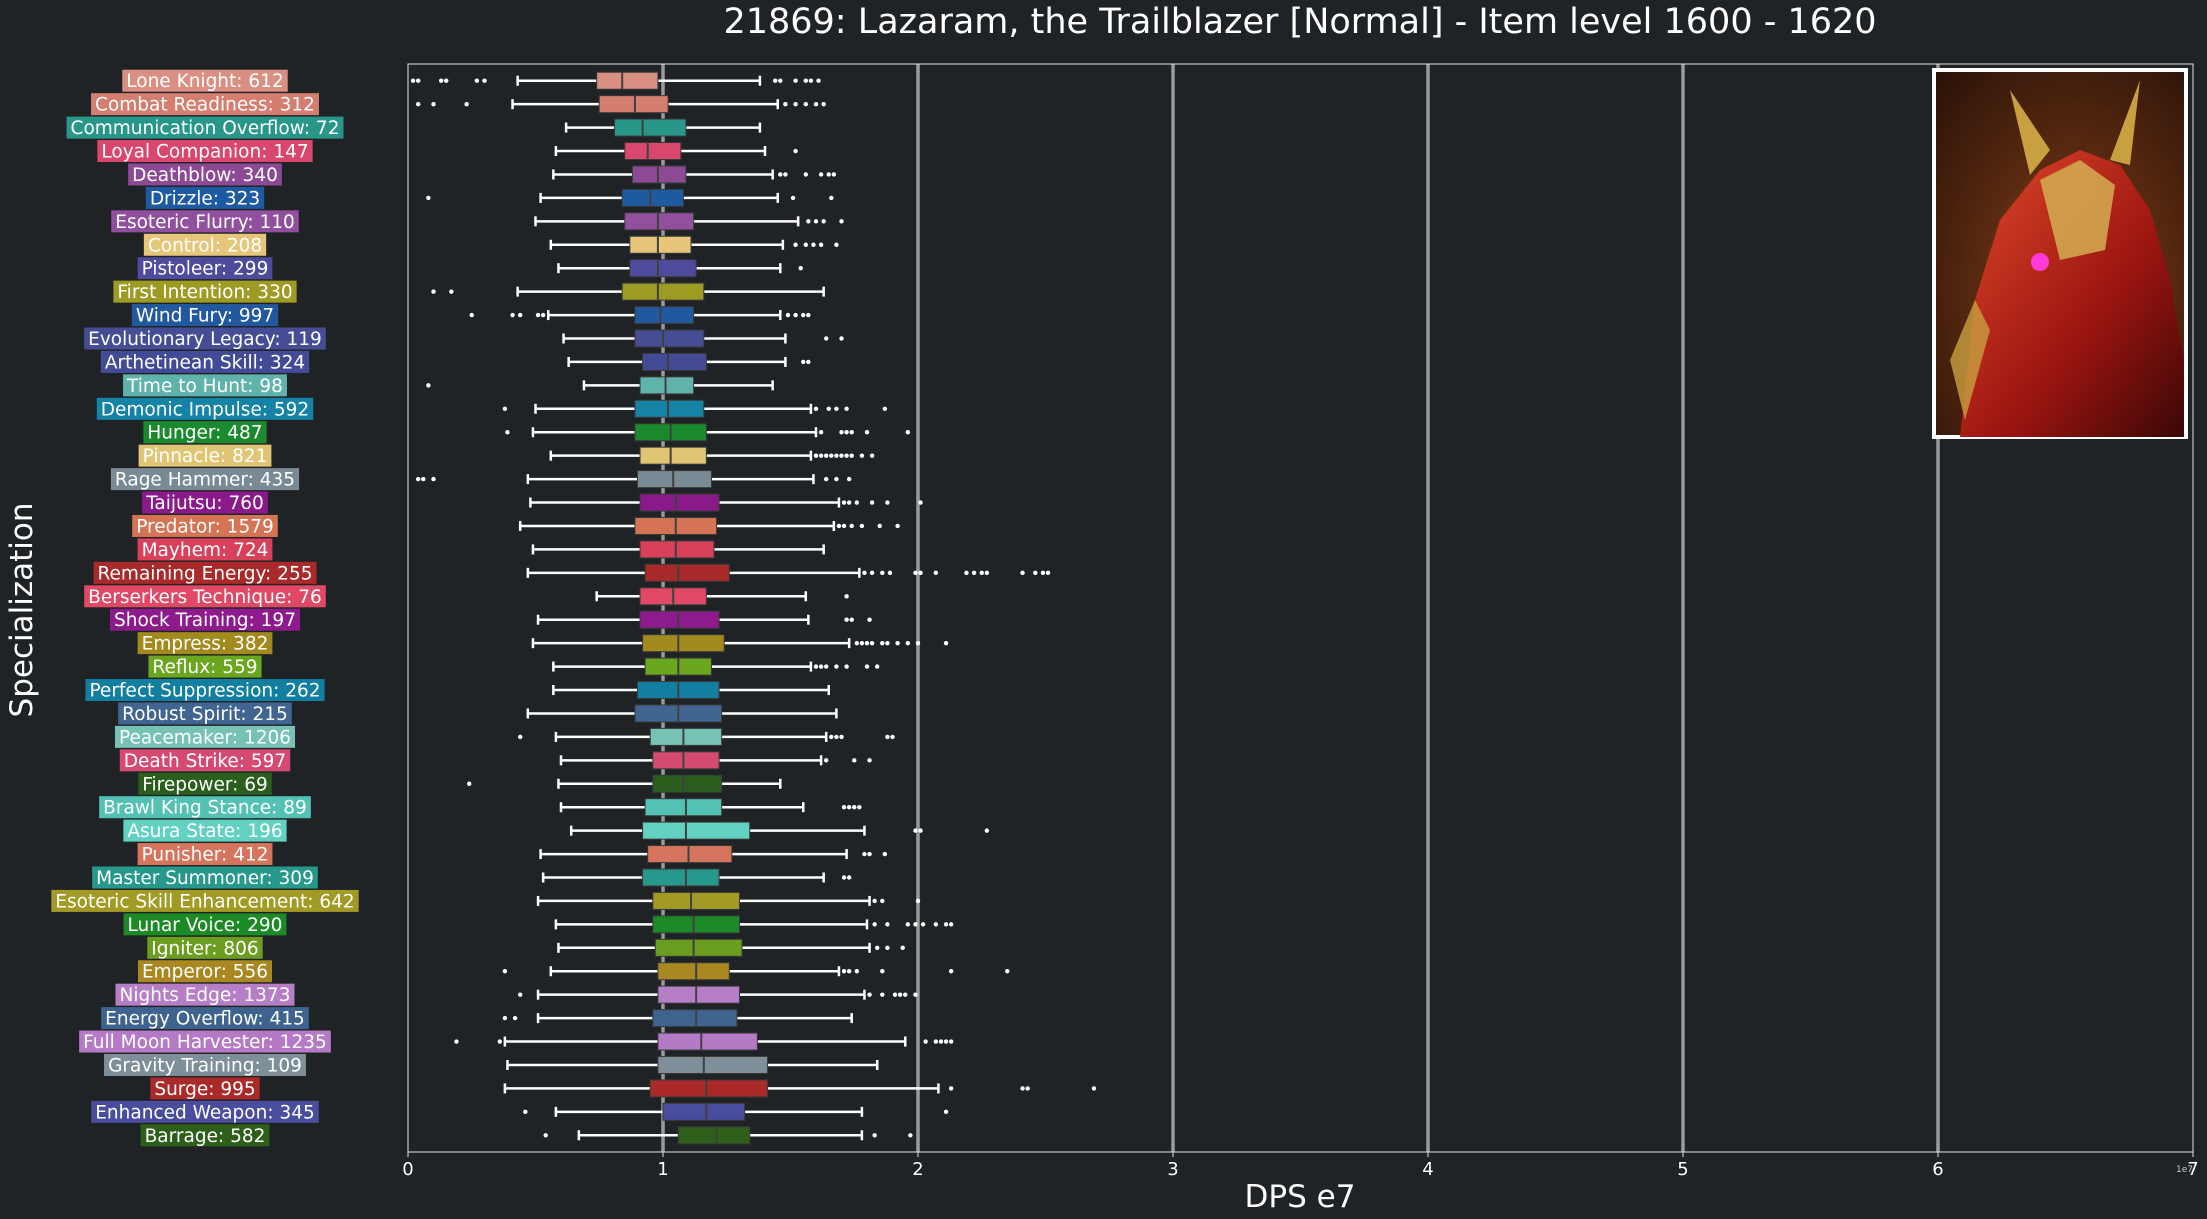  Describe the element at coordinates (205, 197) in the screenshot. I see `y-tick-label-5: Drizzle: 323` at that location.